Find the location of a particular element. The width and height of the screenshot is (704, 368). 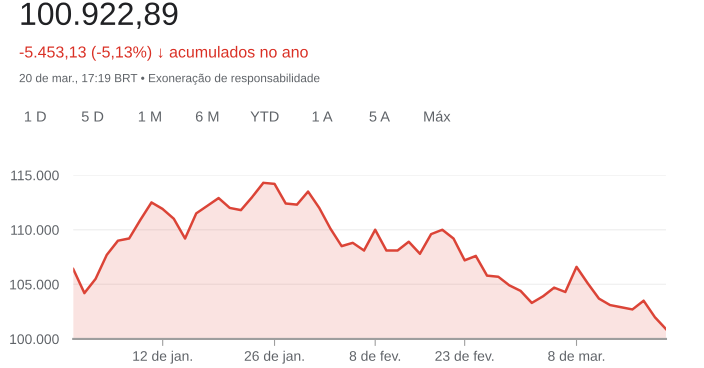

text: YTD is located at coordinates (264, 117).